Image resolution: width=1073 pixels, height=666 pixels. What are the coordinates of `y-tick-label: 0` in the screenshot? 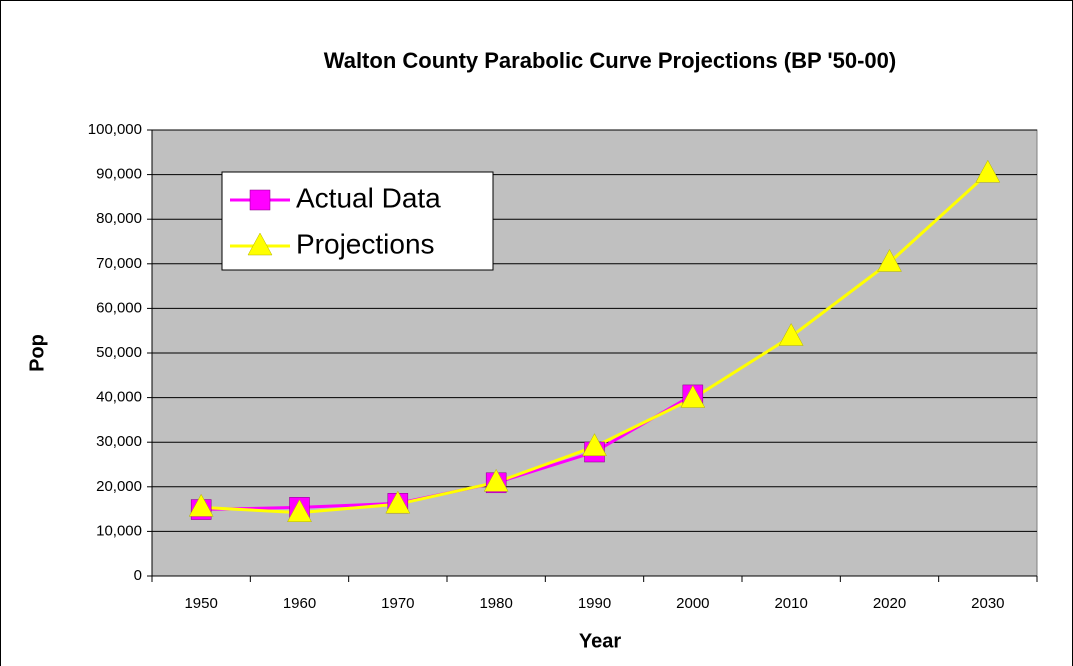 It's located at (138, 575).